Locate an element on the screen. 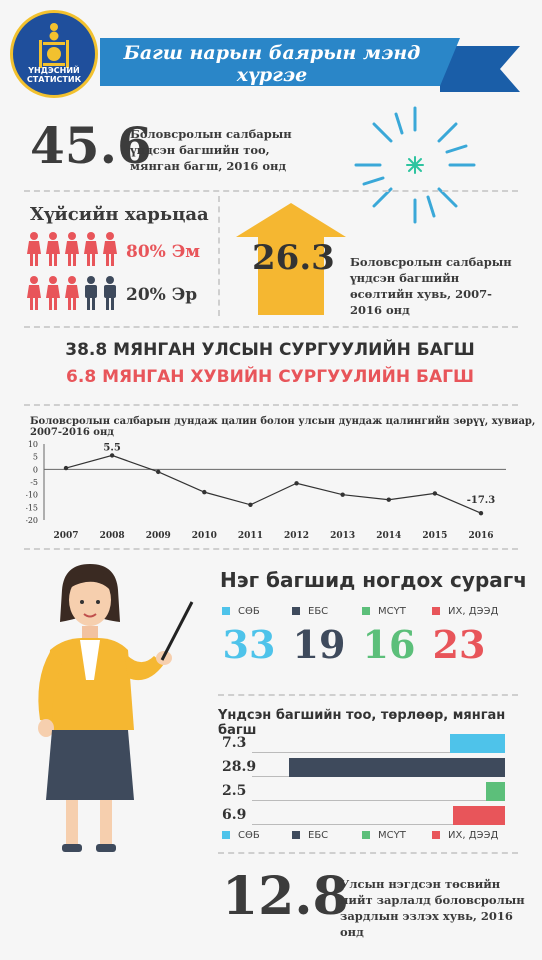 The width and height of the screenshot is (542, 960). x-tick-label: 2007 is located at coordinates (65, 536).